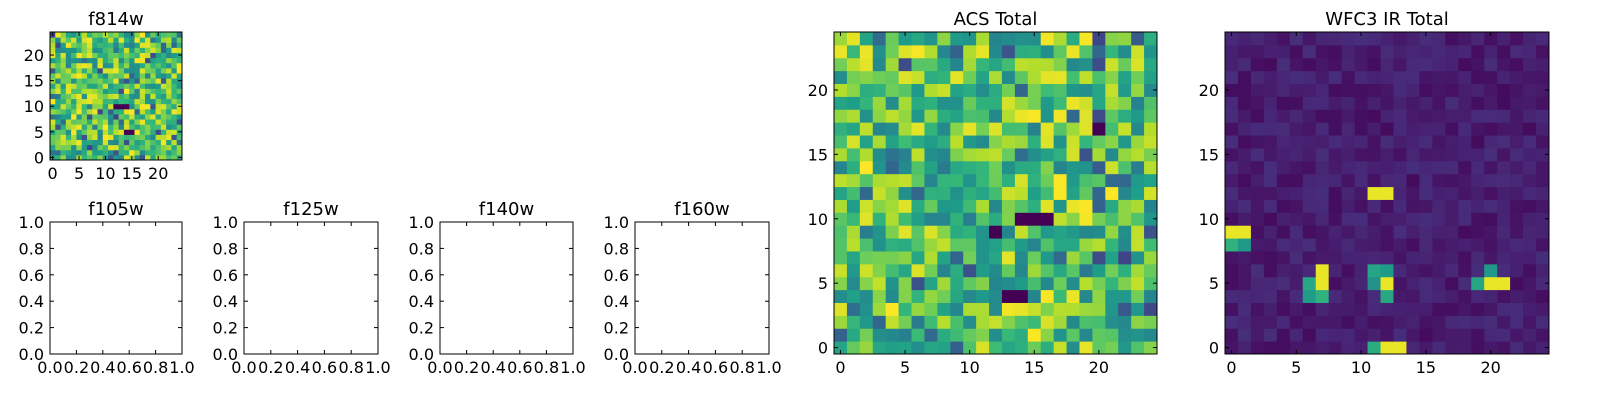  What do you see at coordinates (1099, 367) in the screenshot?
I see `x-tick-label: 20` at bounding box center [1099, 367].